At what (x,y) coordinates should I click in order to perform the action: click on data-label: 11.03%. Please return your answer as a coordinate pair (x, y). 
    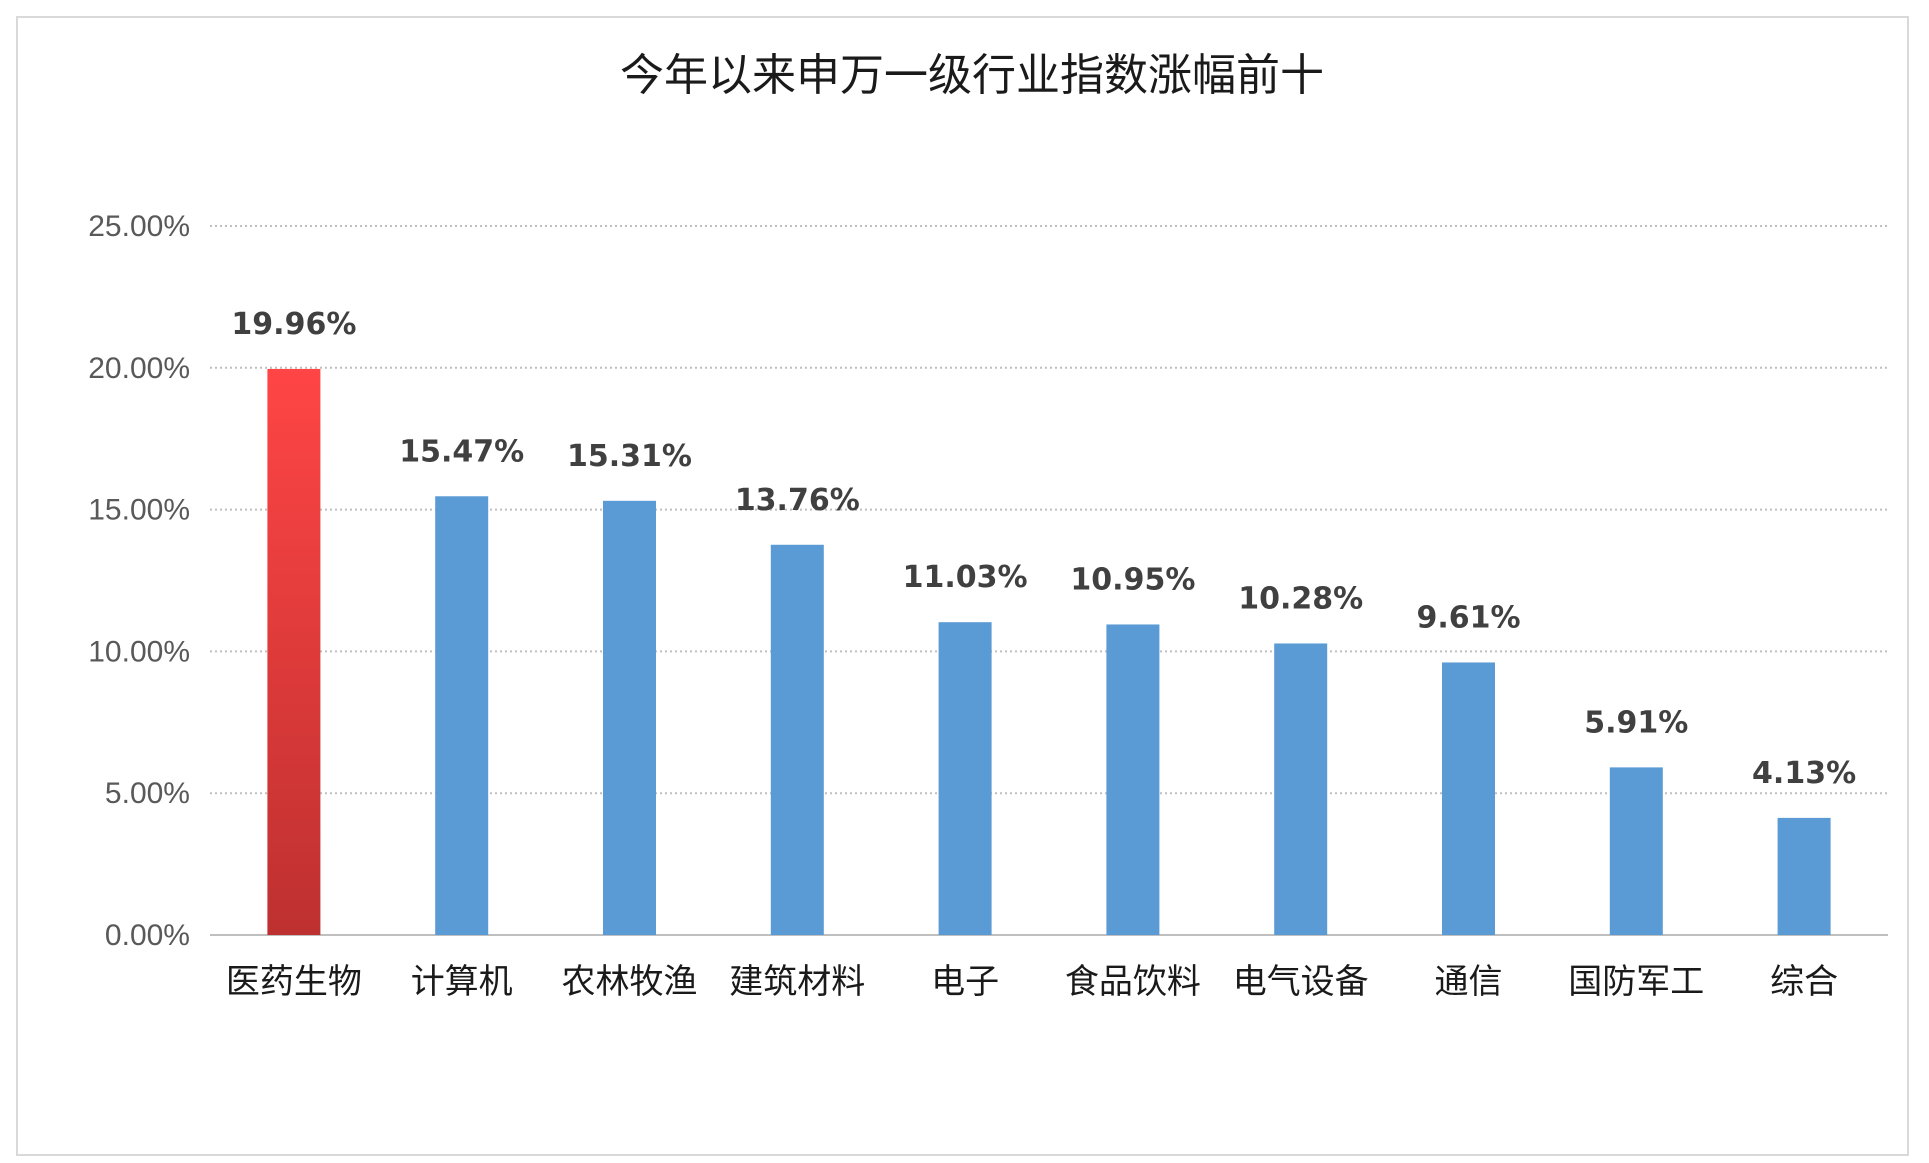
    Looking at the image, I should click on (965, 577).